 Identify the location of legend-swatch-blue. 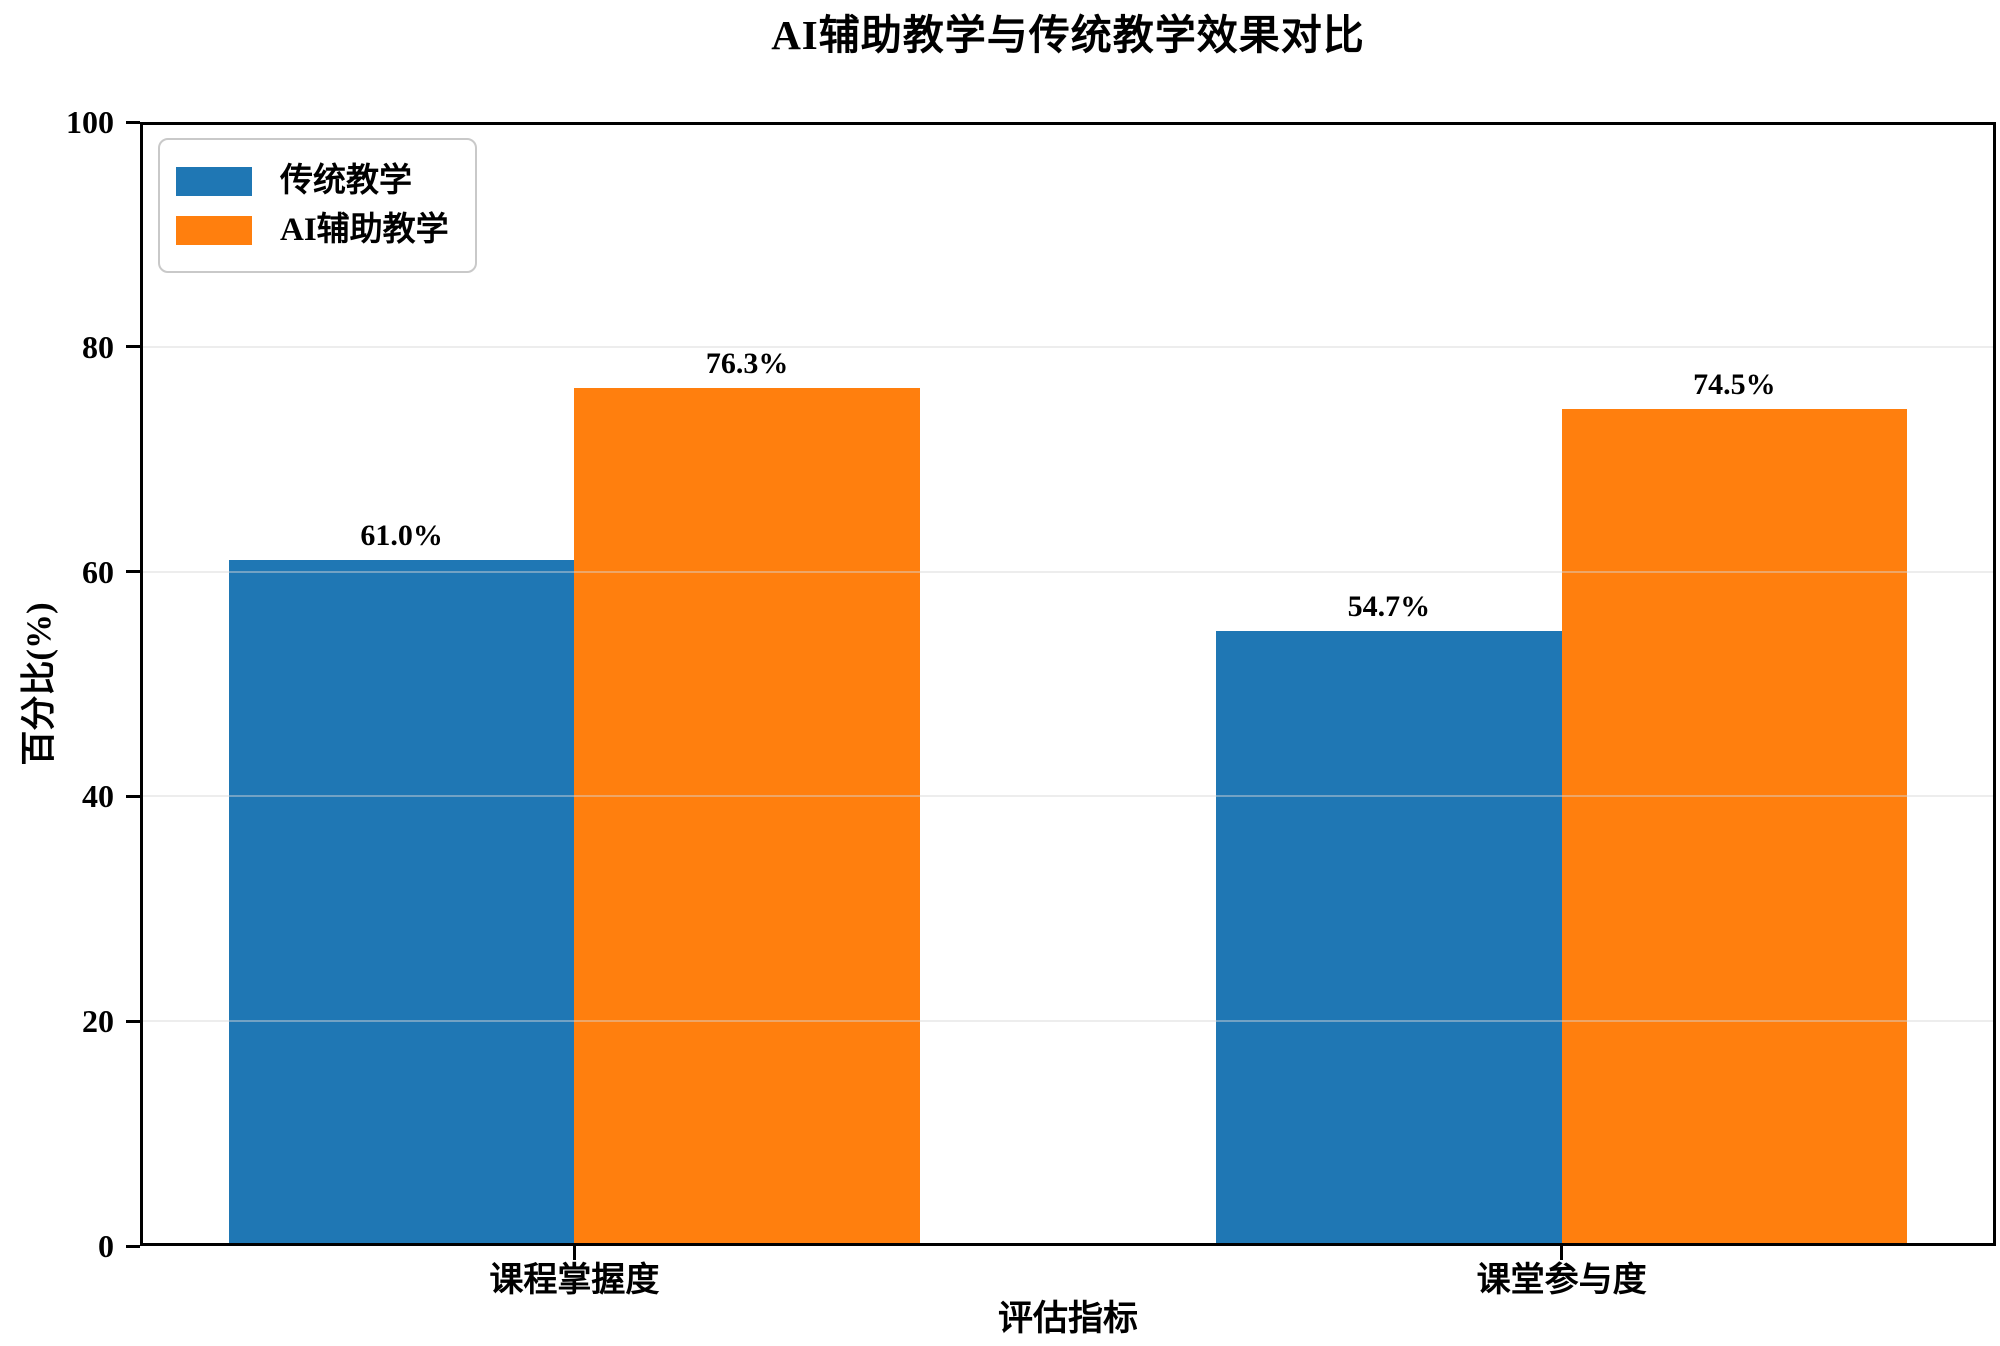
(214, 181).